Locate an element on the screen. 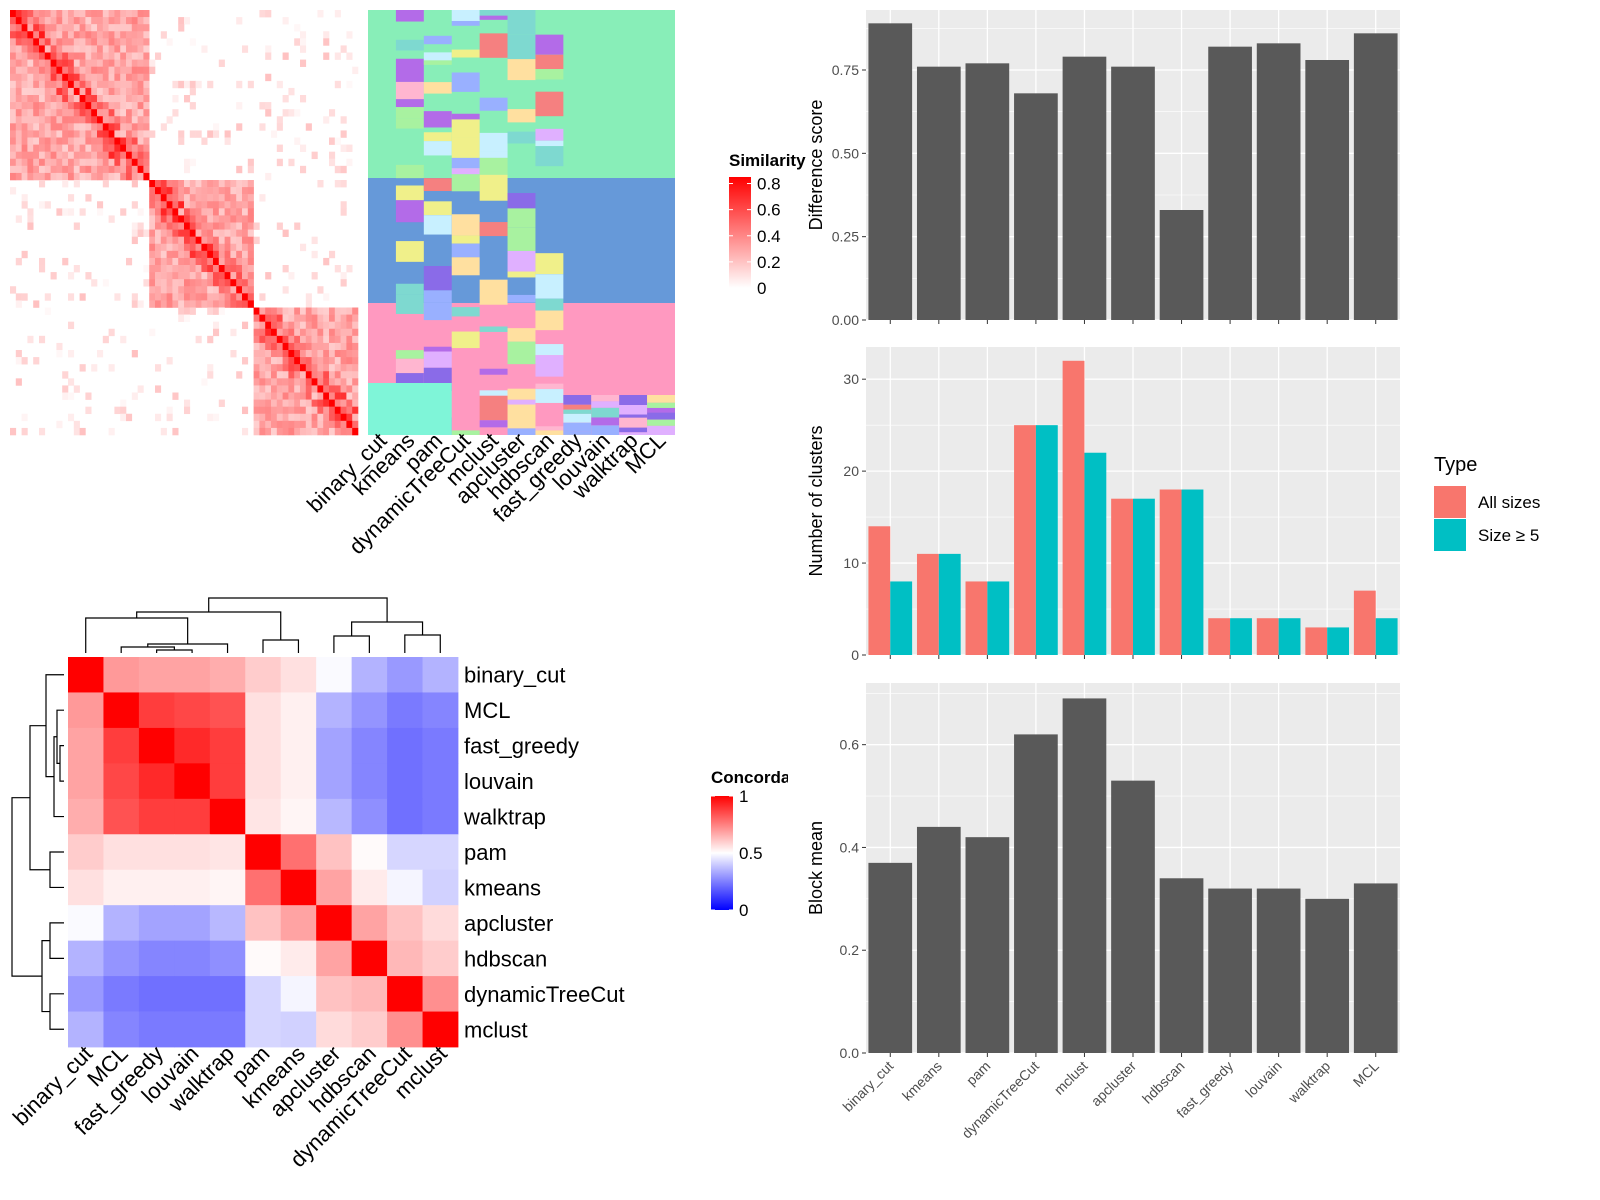 This screenshot has width=1600, height=1200. bar-all-sizes is located at coordinates (976, 618).